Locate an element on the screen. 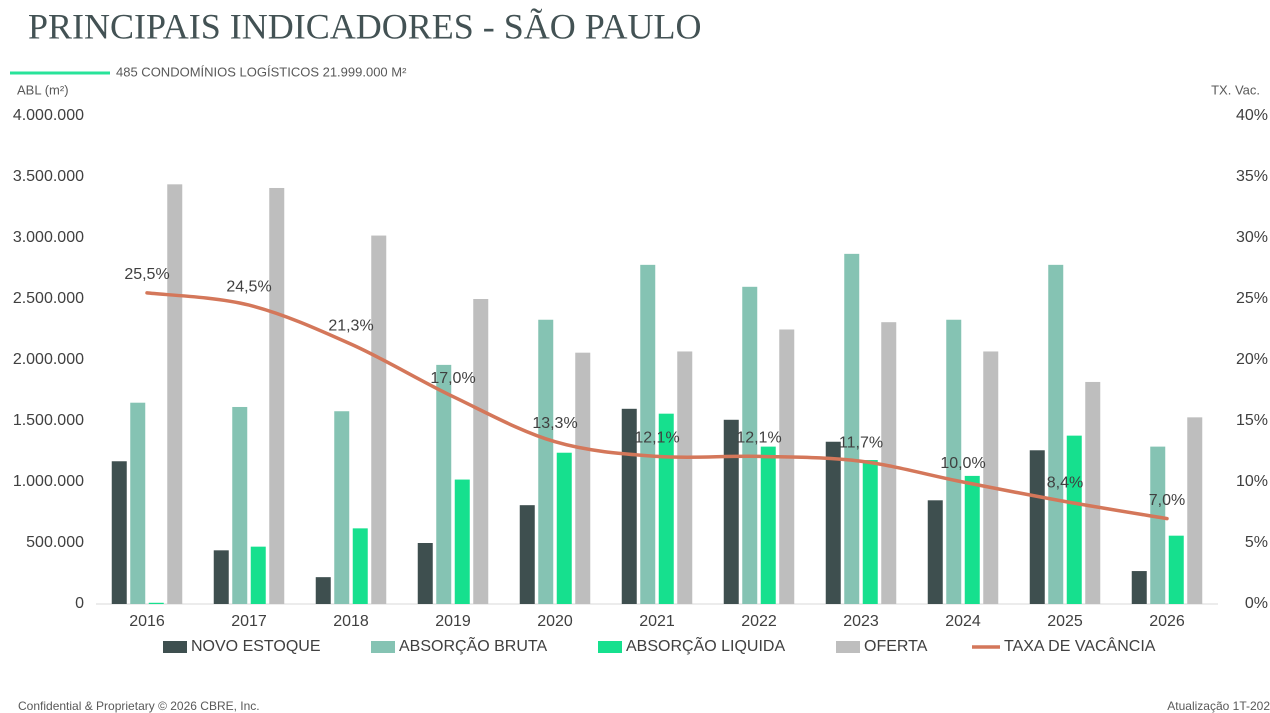  y2-tick-label: 10% is located at coordinates (1252, 481).